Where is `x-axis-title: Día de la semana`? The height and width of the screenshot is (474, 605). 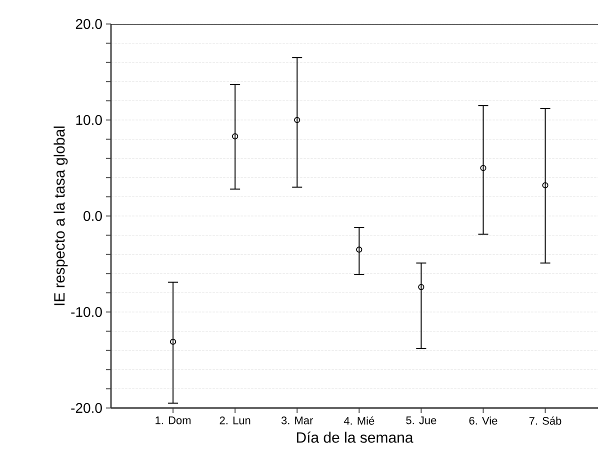
x-axis-title: Día de la semana is located at coordinates (355, 437).